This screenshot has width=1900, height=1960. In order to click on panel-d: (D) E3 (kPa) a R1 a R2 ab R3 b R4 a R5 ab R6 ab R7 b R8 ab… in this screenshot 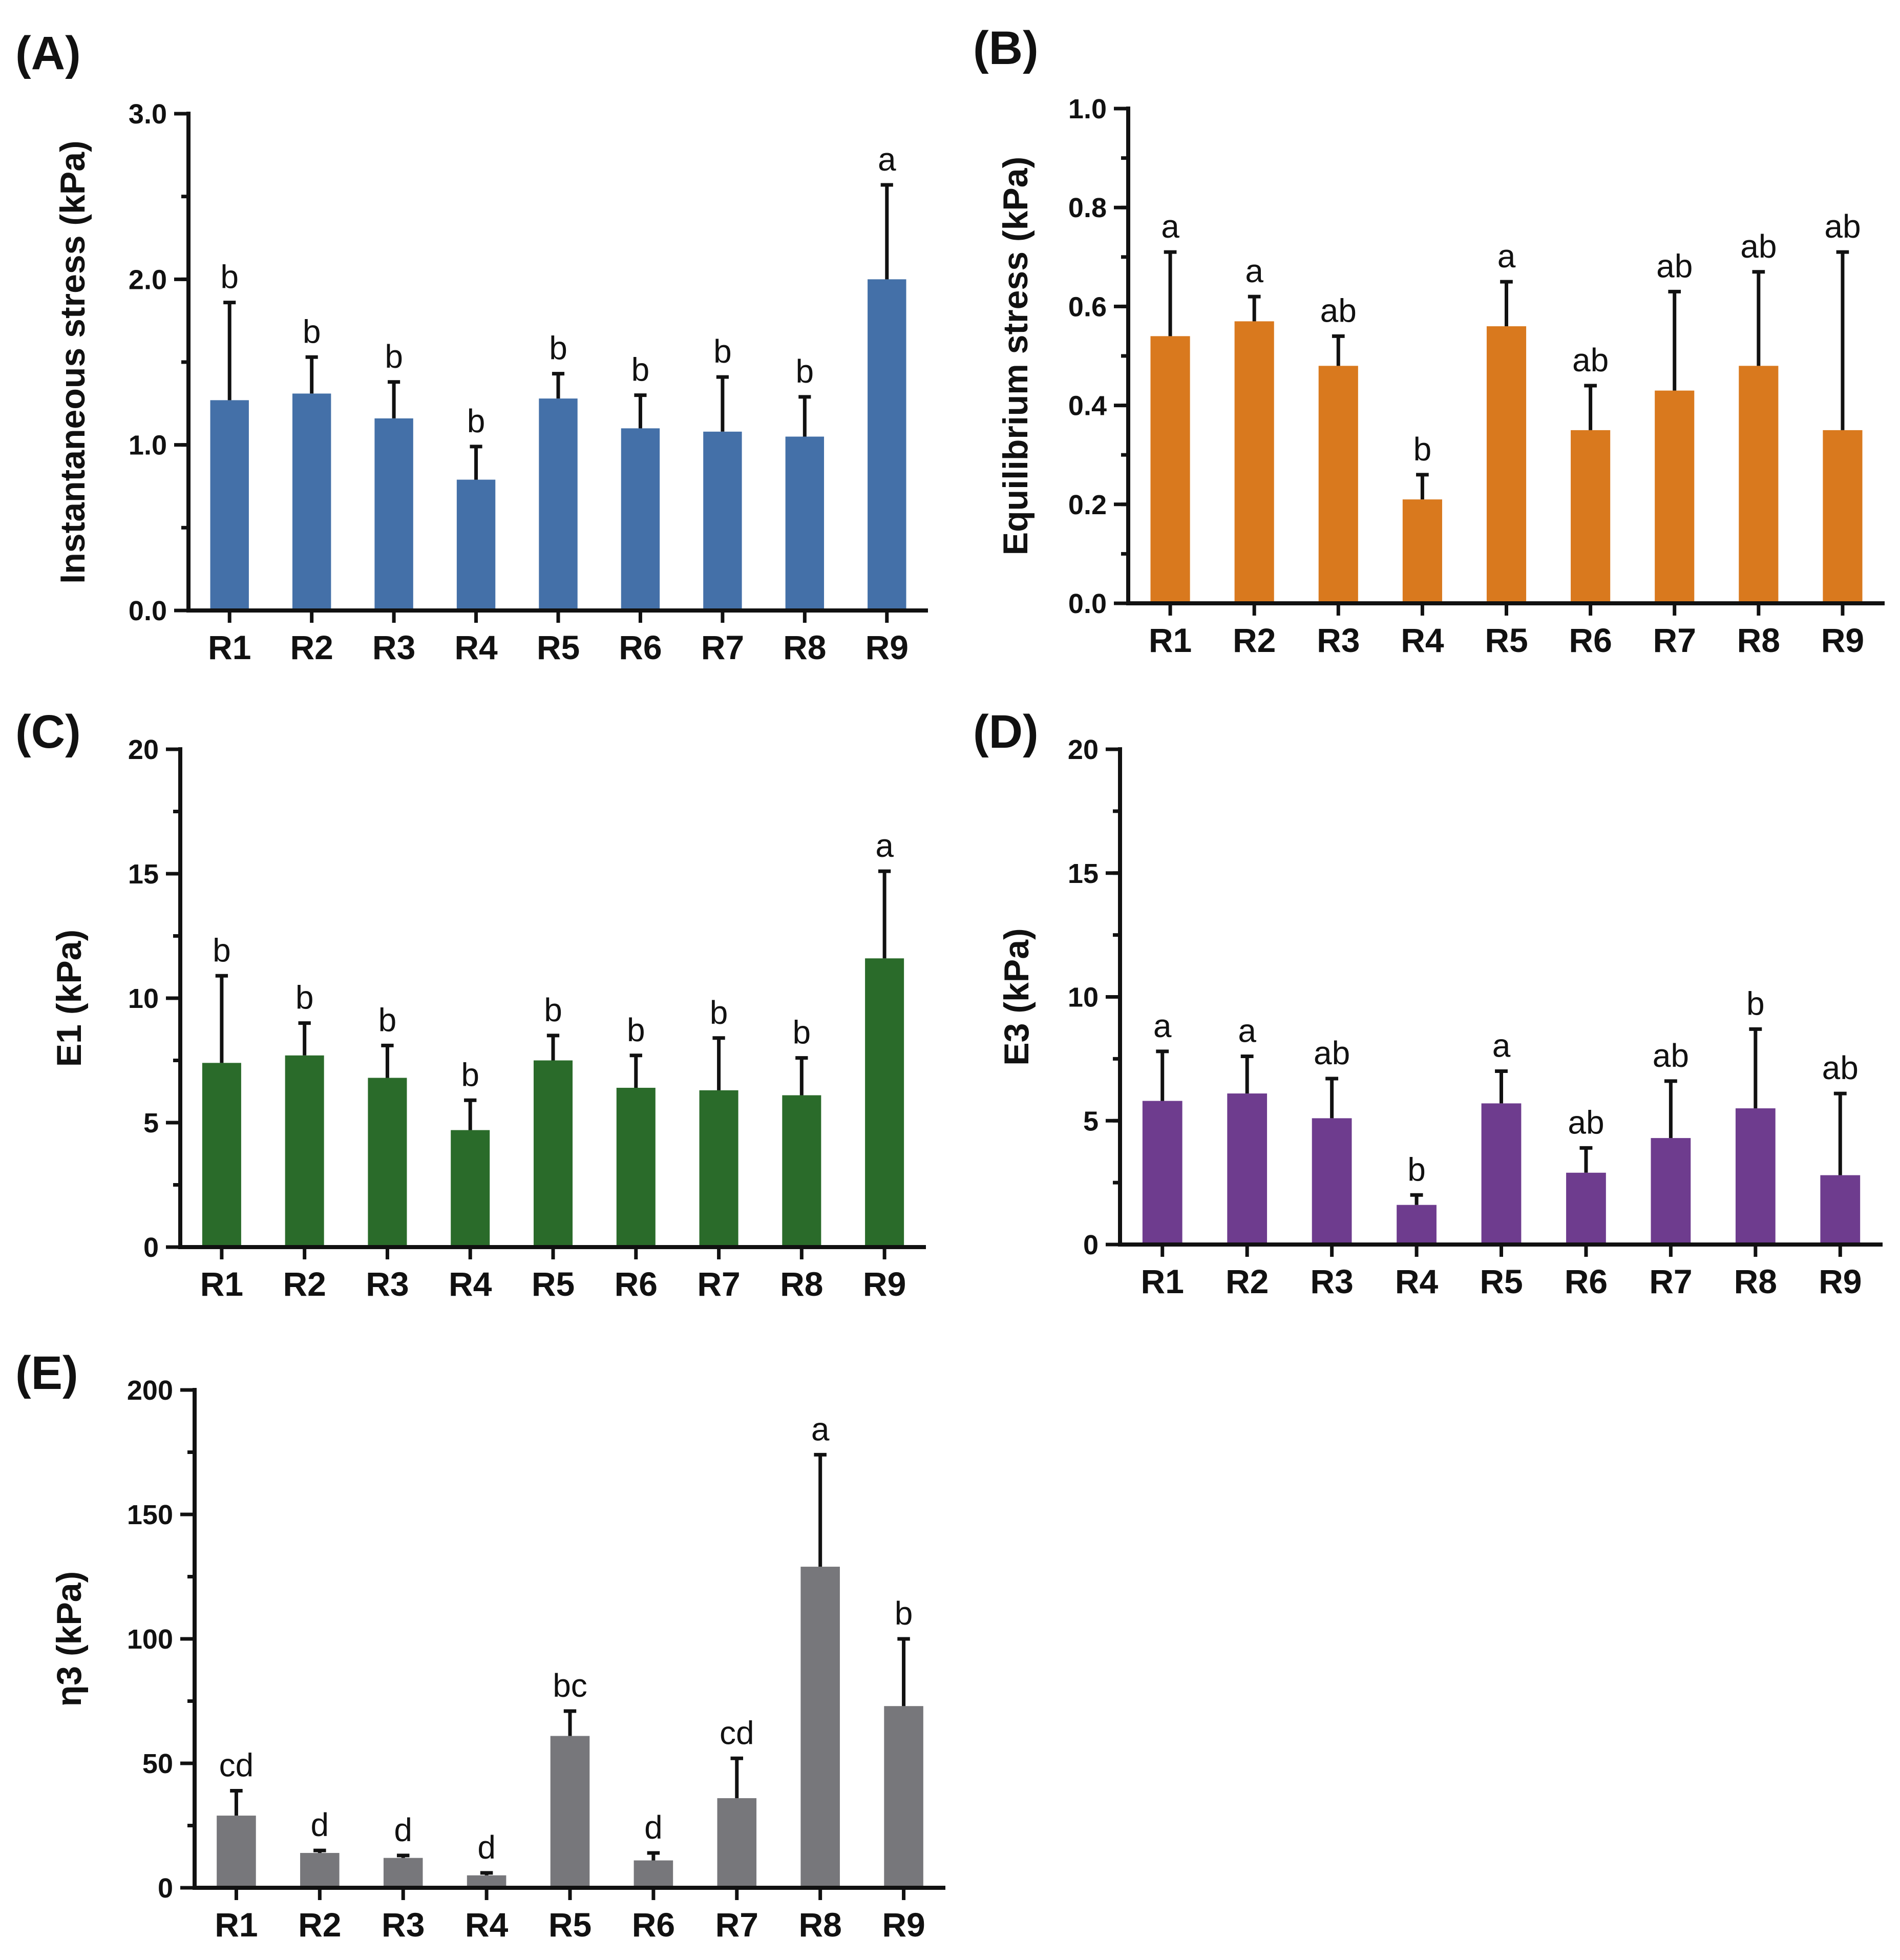, I will do `click(1428, 1003)`.